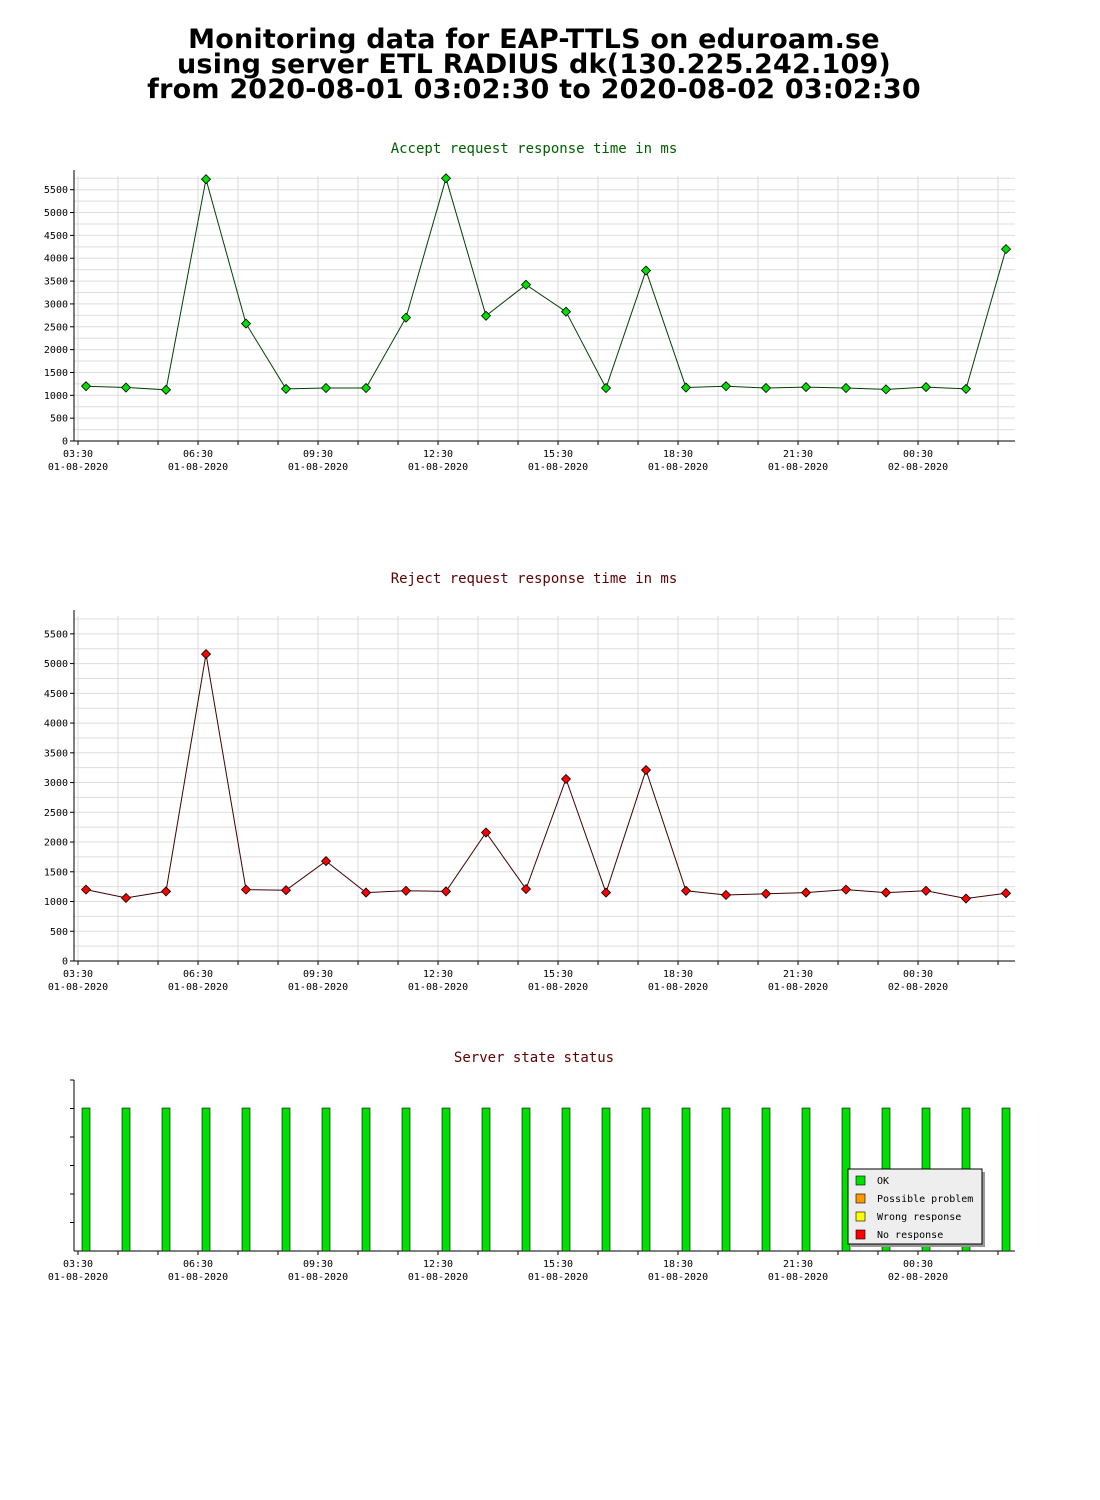 The width and height of the screenshot is (1100, 1500). I want to click on reject-y-tick-label: 0, so click(65, 962).